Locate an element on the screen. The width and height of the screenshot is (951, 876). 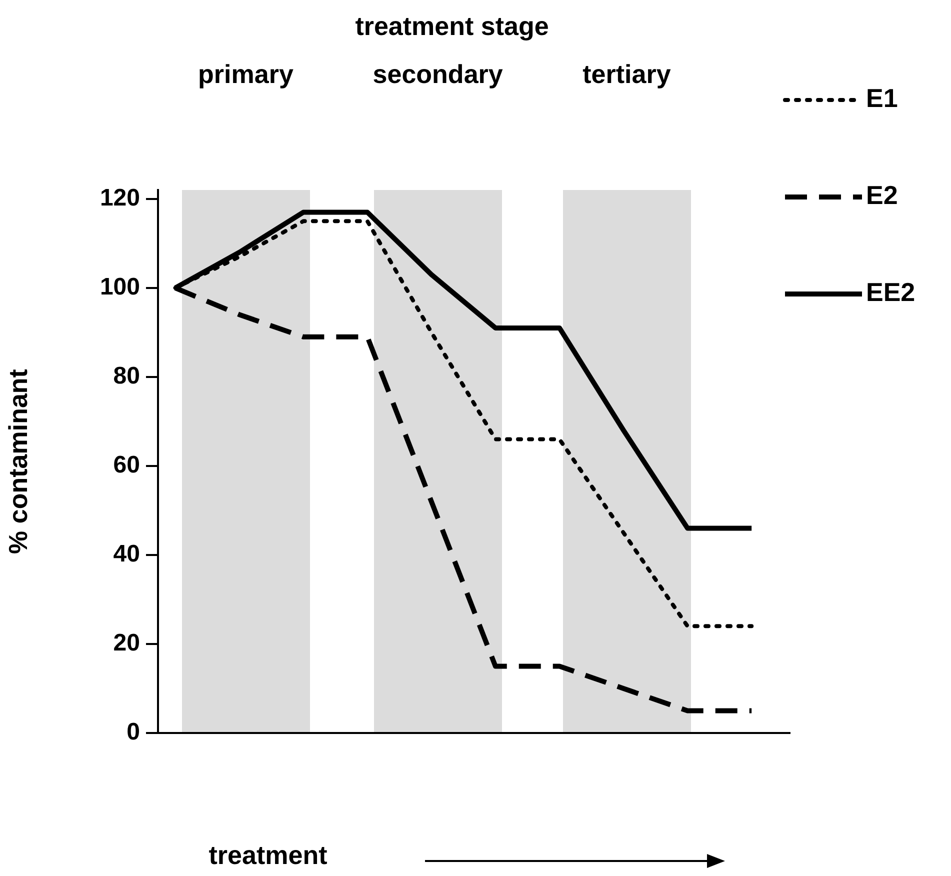
y-tick-label: 40 is located at coordinates (126, 554).